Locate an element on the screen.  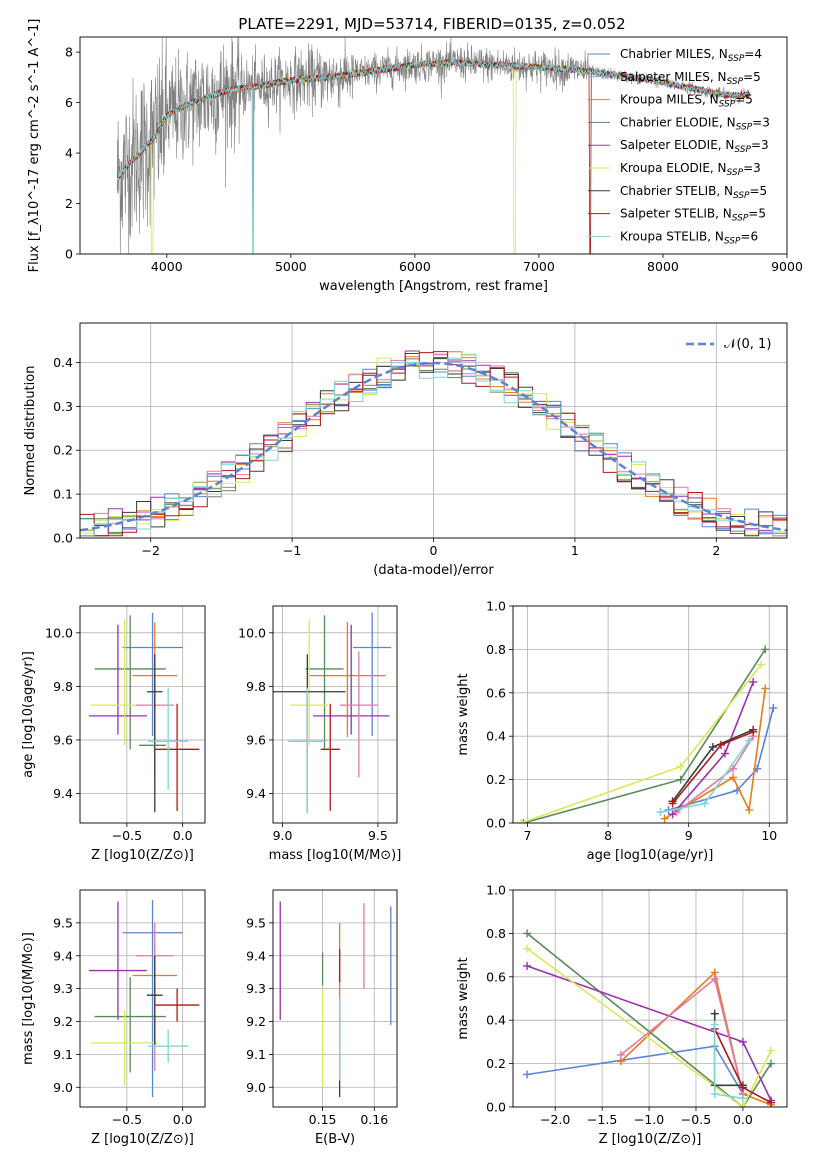
axes: 0.15 0.16 9.0 9.1 9.2 9.3 9.4 9.5 E(B-V) is located at coordinates (322, 1018).